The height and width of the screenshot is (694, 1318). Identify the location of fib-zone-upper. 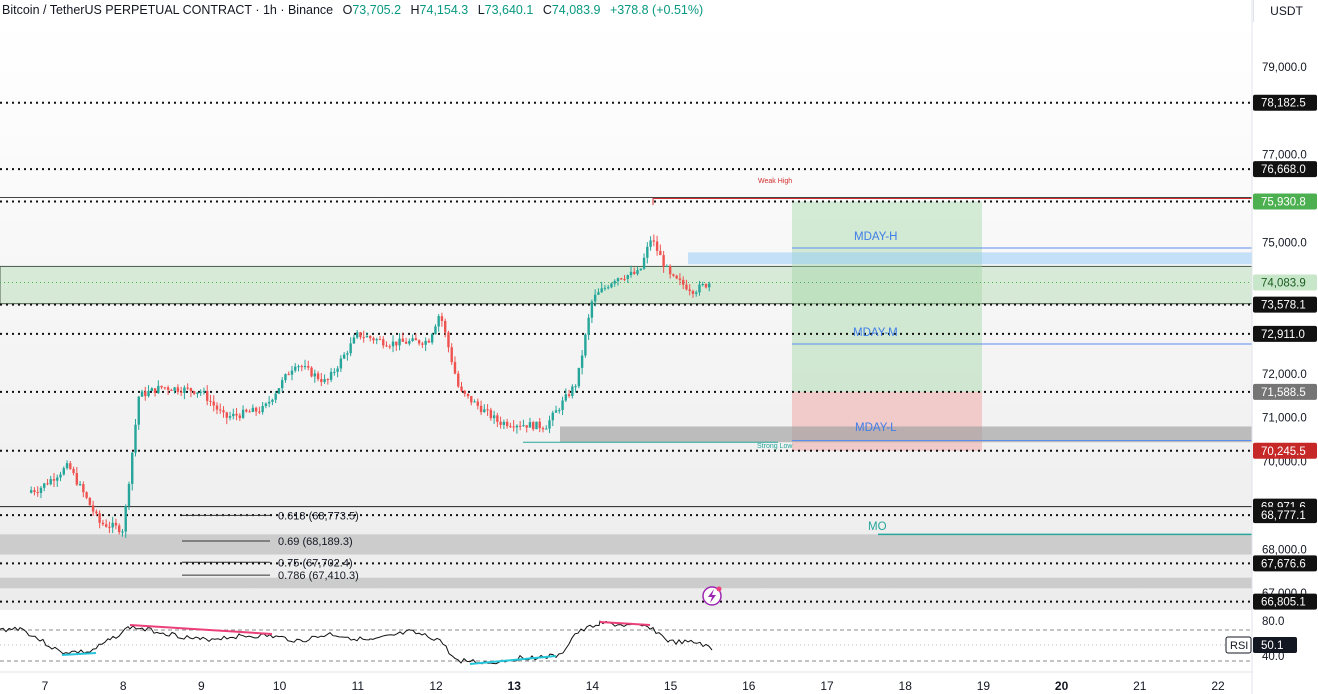
(626, 544).